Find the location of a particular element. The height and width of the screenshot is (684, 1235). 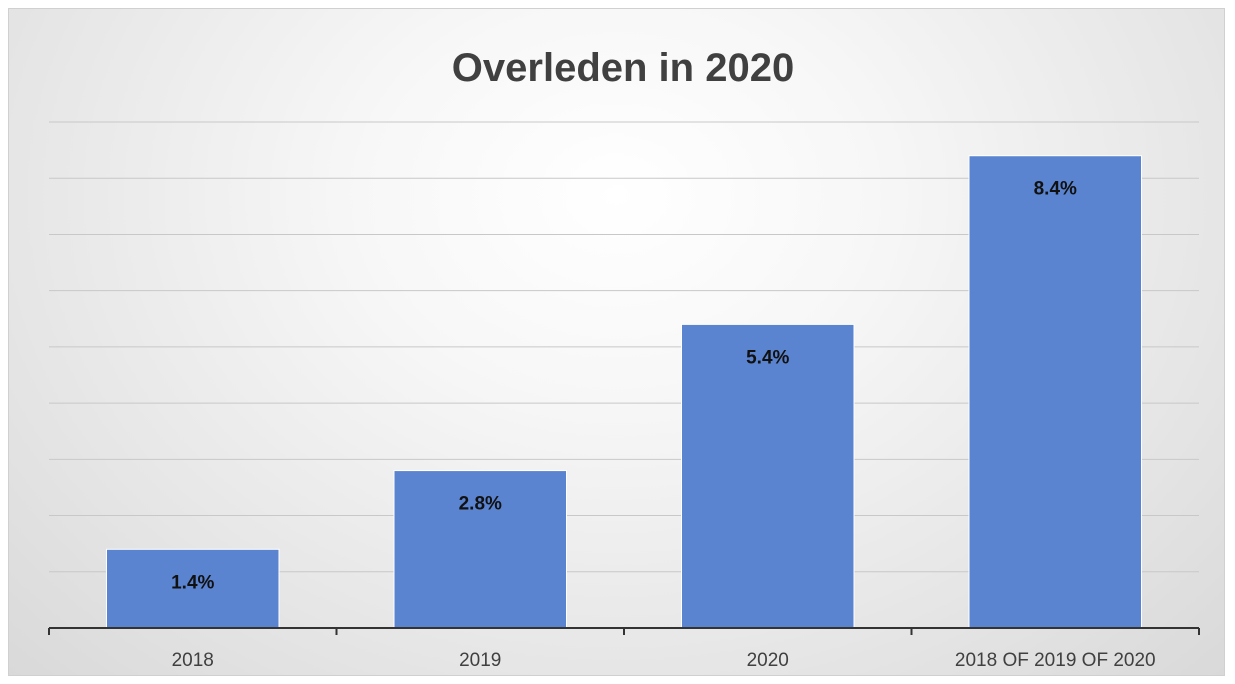

x-tick-label: 2018 is located at coordinates (193, 660).